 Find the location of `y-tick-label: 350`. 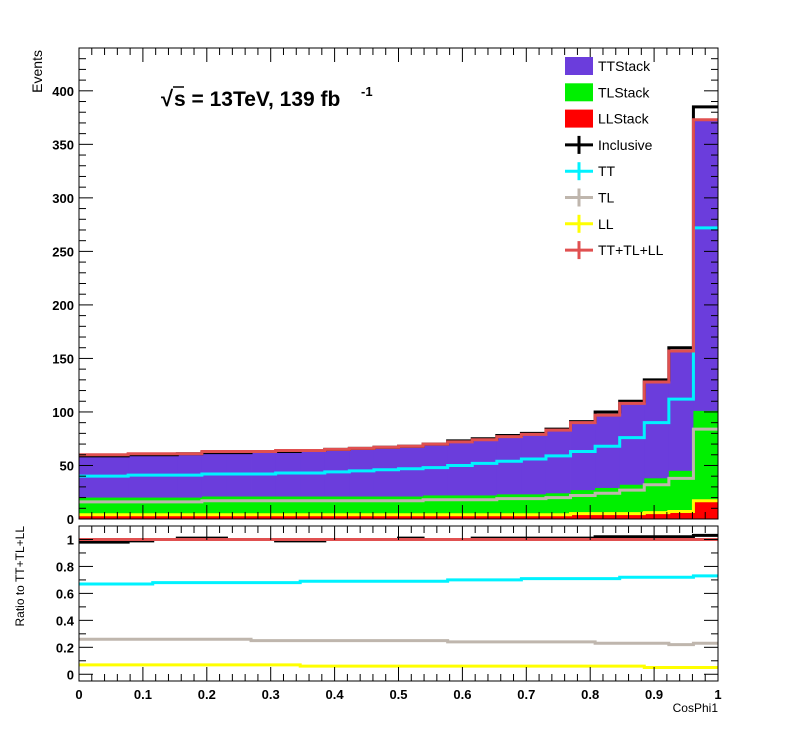

y-tick-label: 350 is located at coordinates (63, 144).